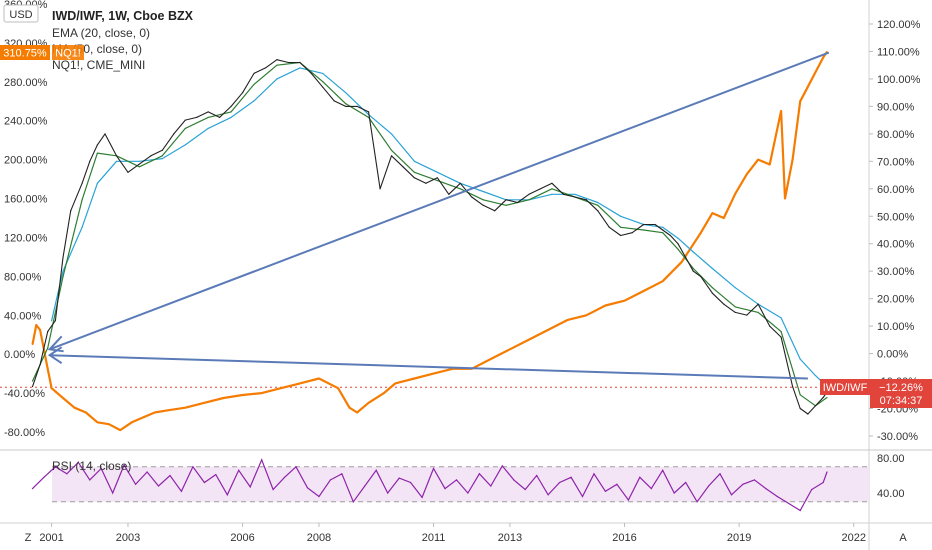 This screenshot has height=550, width=932. Describe the element at coordinates (28, 538) in the screenshot. I see `zoom-corner-button: Z` at that location.